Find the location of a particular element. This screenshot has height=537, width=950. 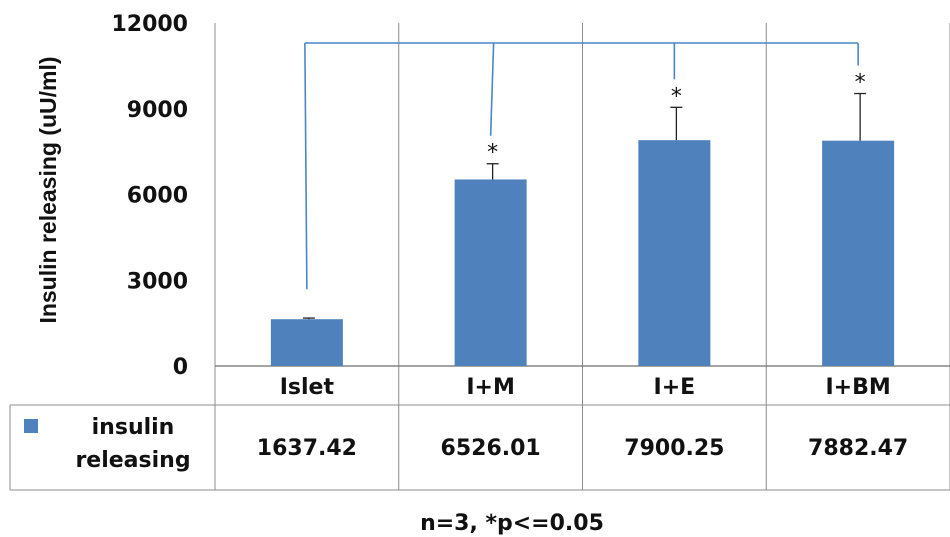

y-tick-label: 3000 is located at coordinates (157, 281).